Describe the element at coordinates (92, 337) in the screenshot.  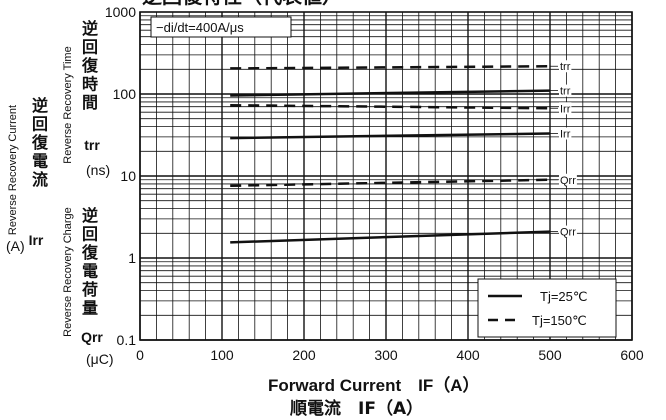
I see `y-label-symbol: Qrr` at that location.